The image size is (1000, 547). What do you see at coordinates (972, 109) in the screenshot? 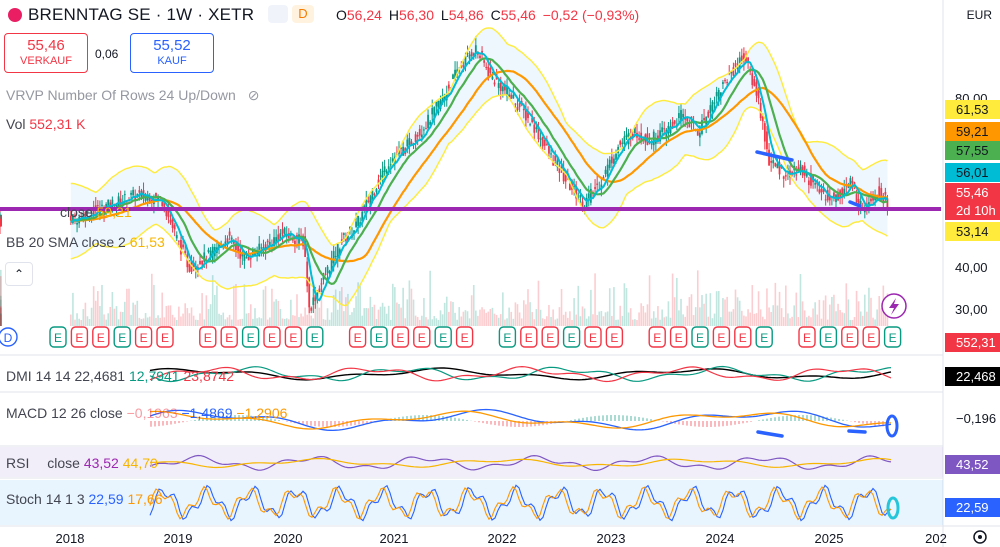
I see `price-axis-label: 61,53` at bounding box center [972, 109].